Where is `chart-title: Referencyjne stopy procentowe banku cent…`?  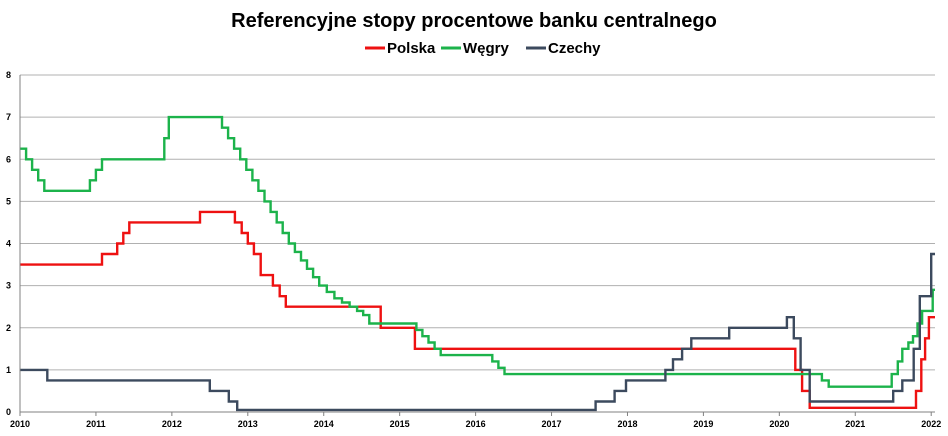
chart-title: Referencyjne stopy procentowe banku cent… is located at coordinates (474, 21).